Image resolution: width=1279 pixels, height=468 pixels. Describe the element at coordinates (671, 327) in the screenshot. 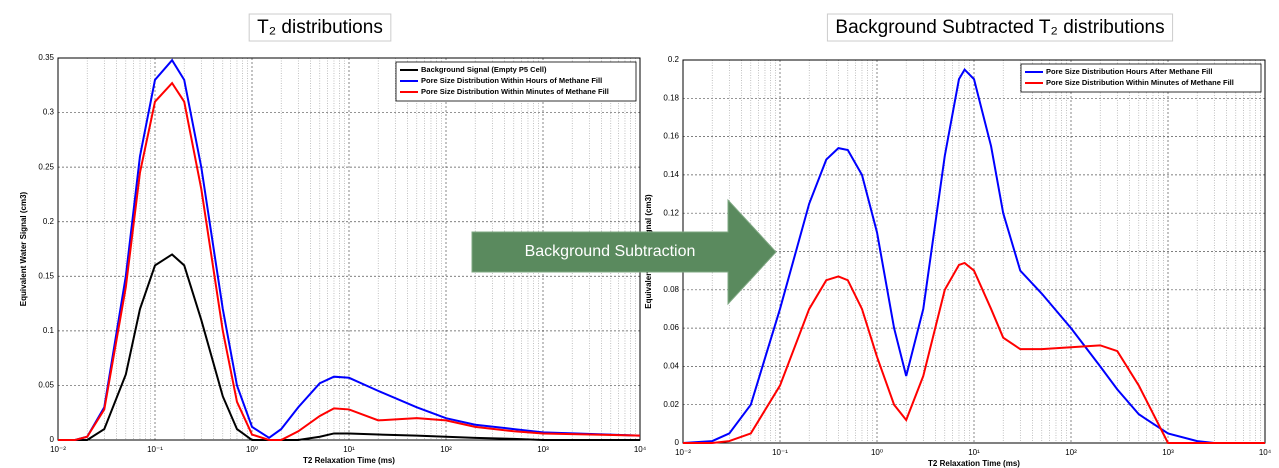

I see `y-tick-label: 0.06` at that location.